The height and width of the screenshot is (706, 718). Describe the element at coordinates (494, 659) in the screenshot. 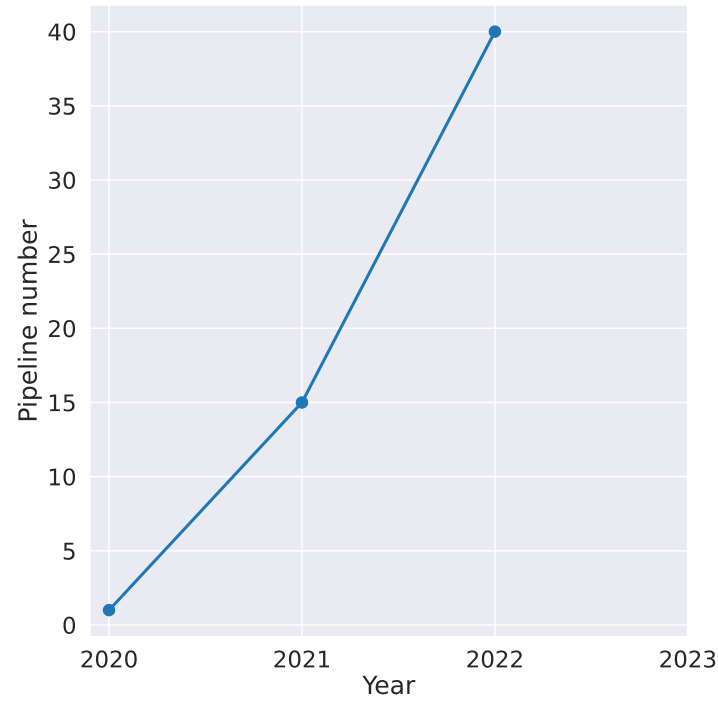

I see `x-tick-label: 2022` at that location.